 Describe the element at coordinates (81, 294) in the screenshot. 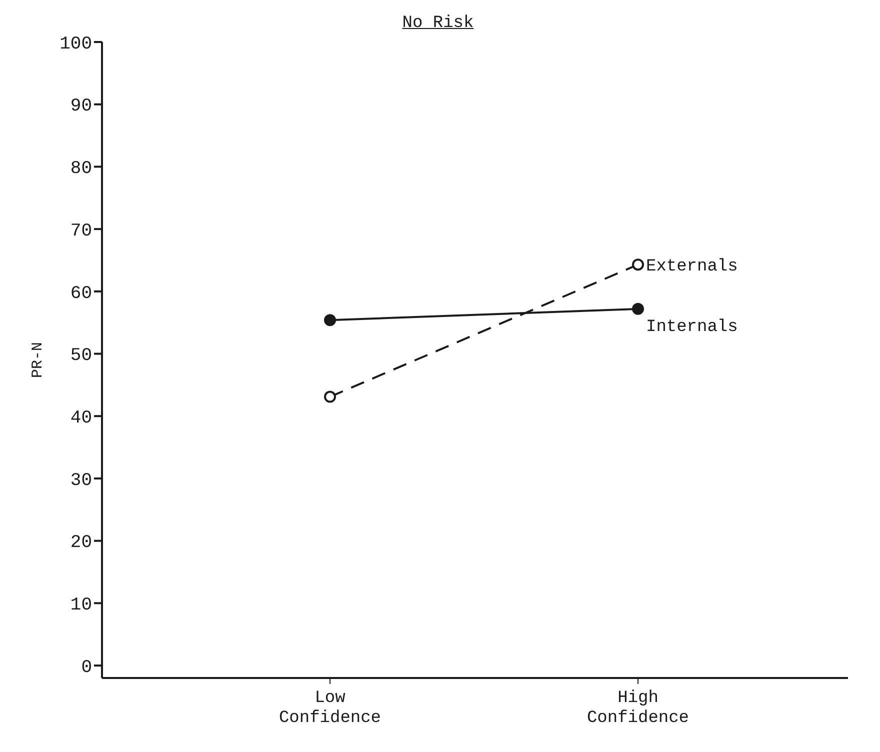

I see `y-tick-label: 60` at that location.